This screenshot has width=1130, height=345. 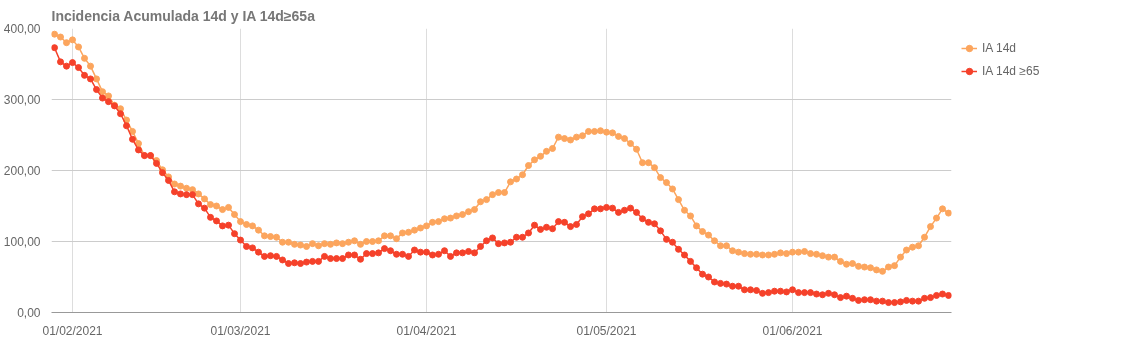 I want to click on y-tick-label: 0,00, so click(x=29, y=313).